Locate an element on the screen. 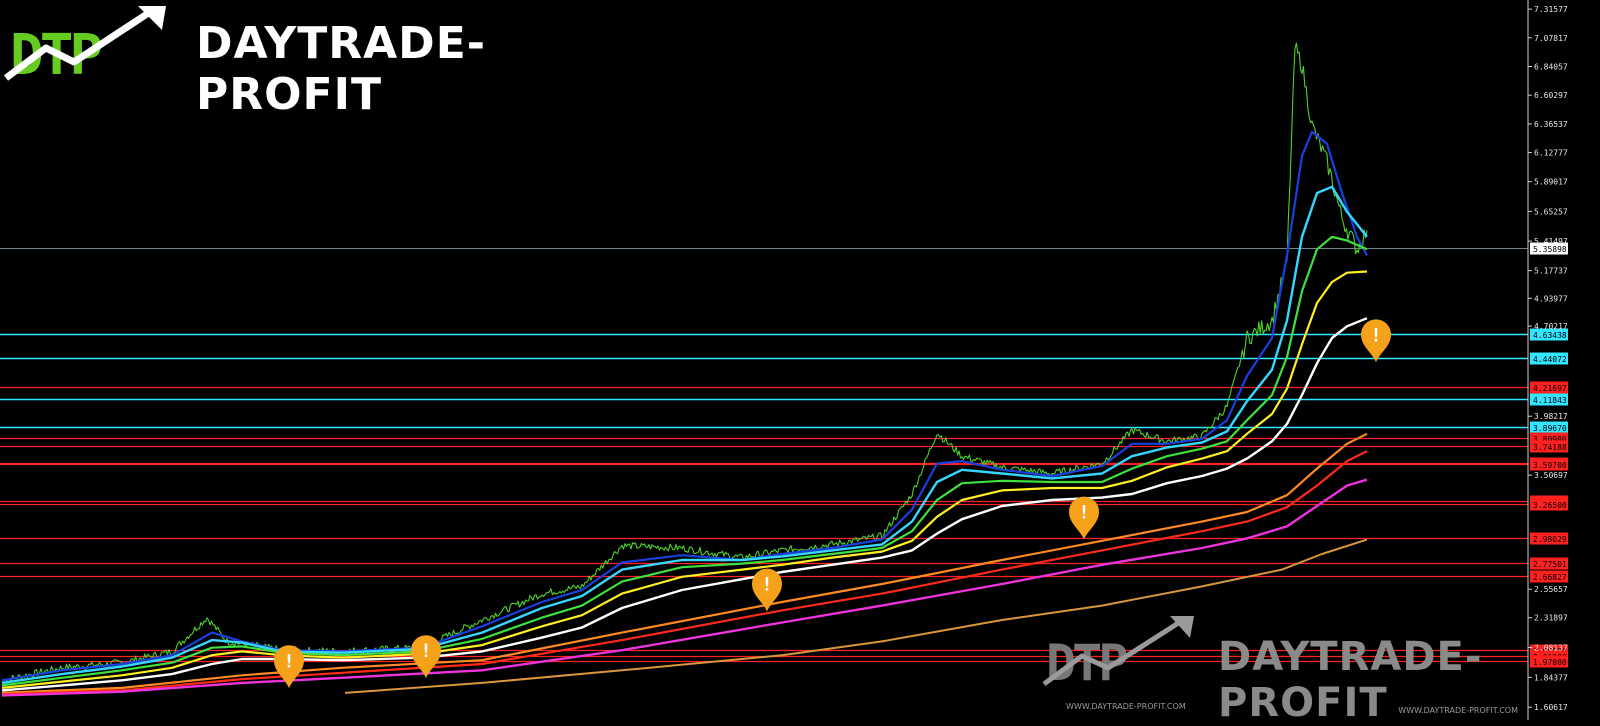 The width and height of the screenshot is (1600, 726). level-label: 4.63438 is located at coordinates (1550, 335).